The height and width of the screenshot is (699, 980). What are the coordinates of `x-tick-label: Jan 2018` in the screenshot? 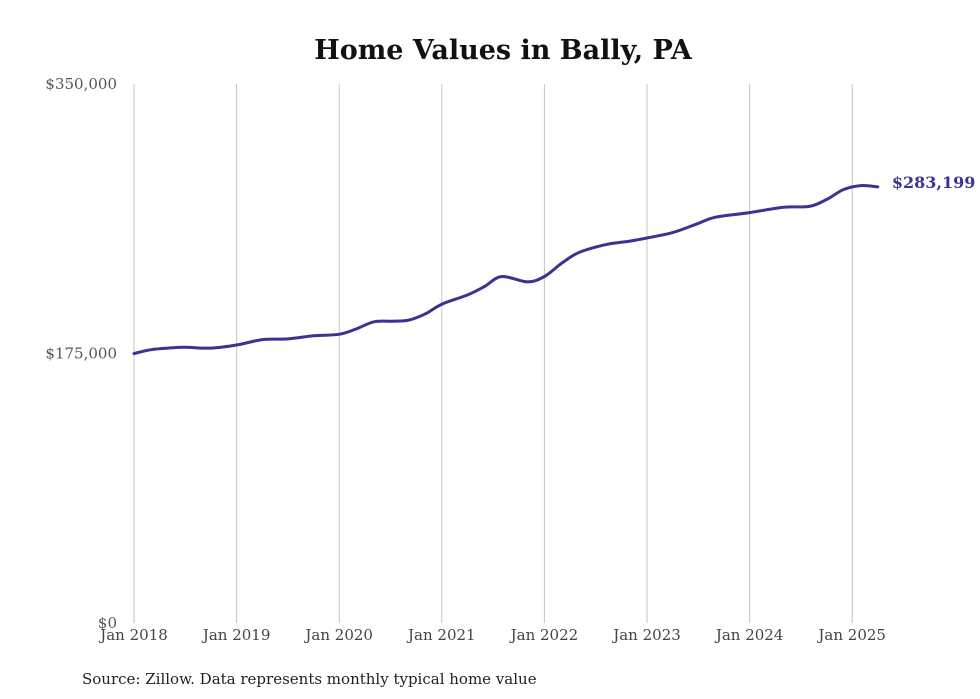 It's located at (133, 635).